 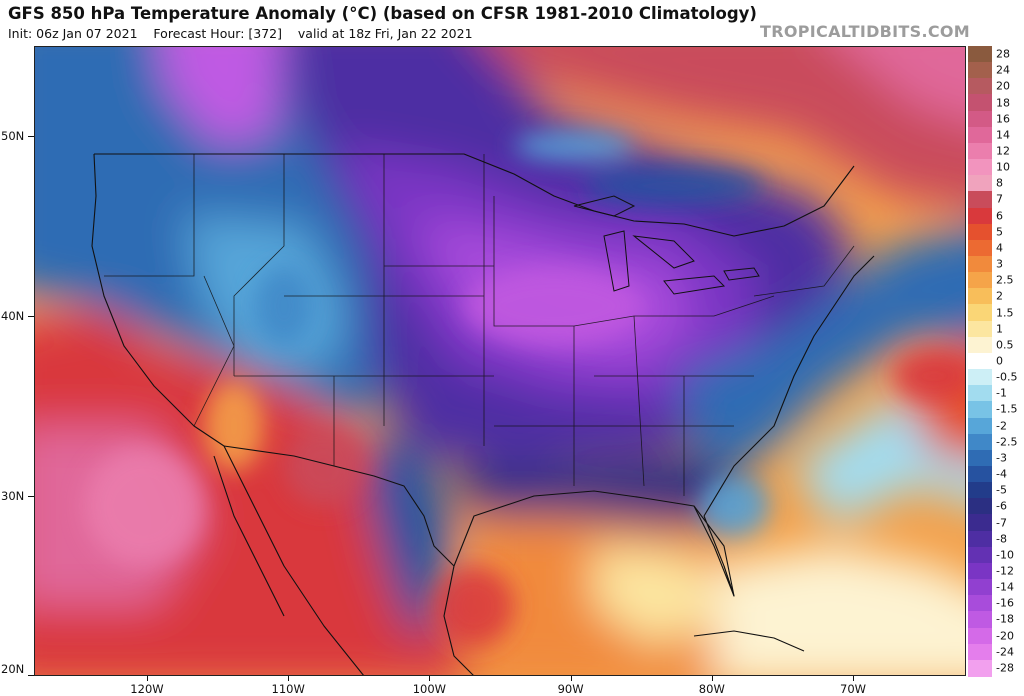 I want to click on lon-label-100w: 100W, so click(x=429, y=689).